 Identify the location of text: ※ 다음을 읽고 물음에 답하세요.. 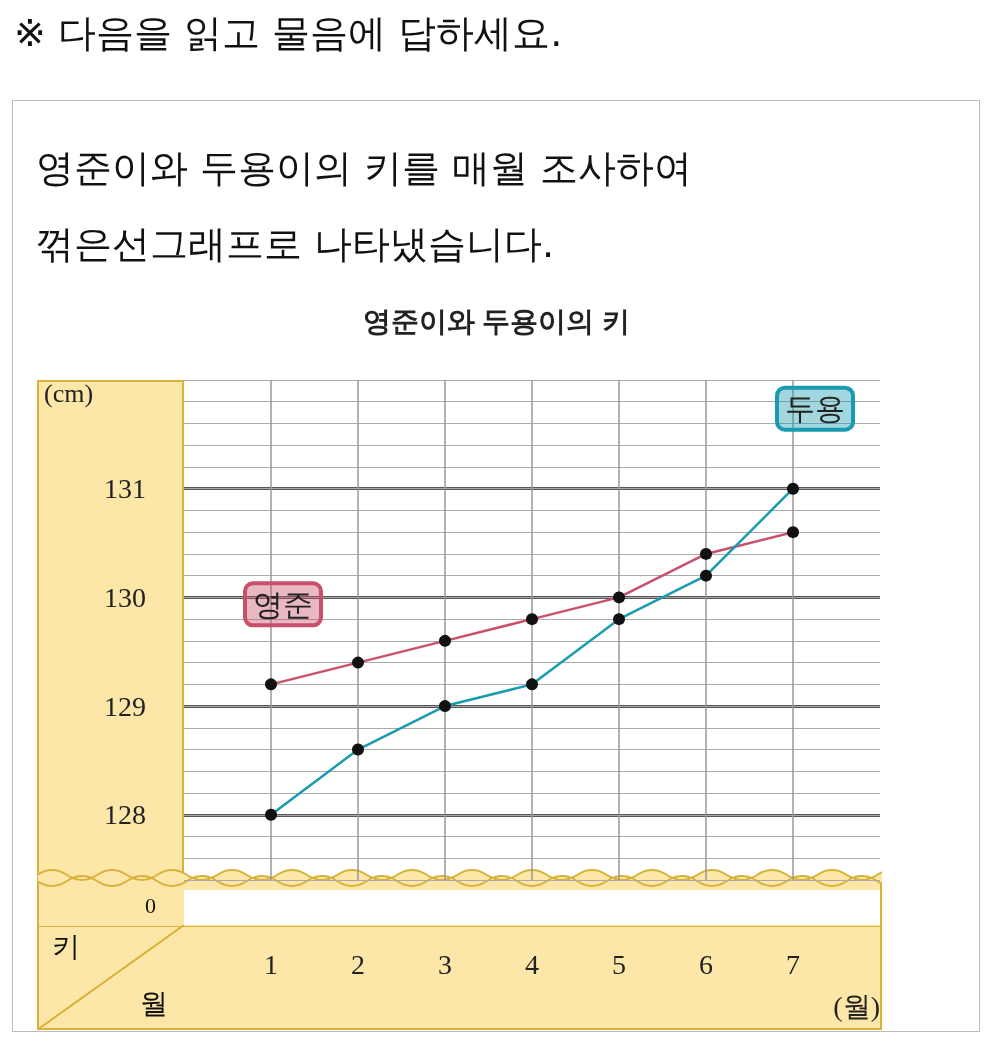
(288, 33).